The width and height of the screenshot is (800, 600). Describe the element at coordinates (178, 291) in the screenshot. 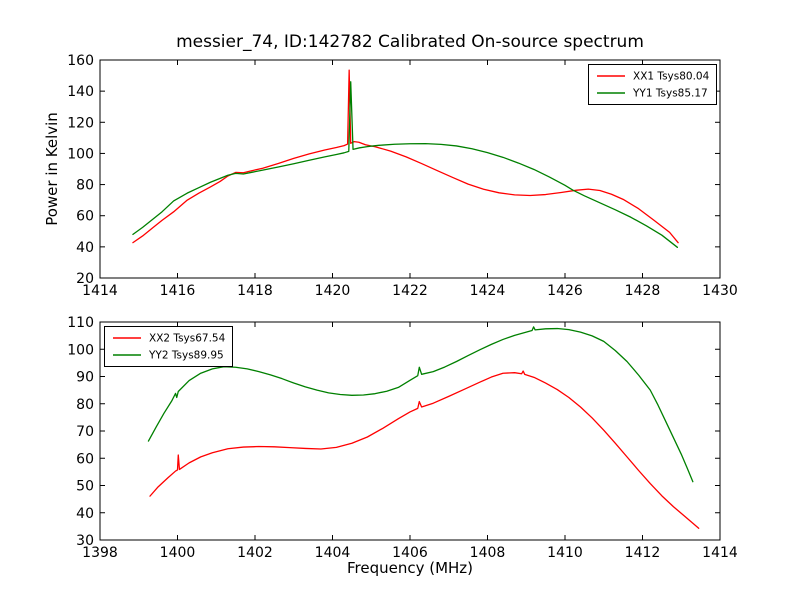

I see `x-tick-label: 1416` at that location.